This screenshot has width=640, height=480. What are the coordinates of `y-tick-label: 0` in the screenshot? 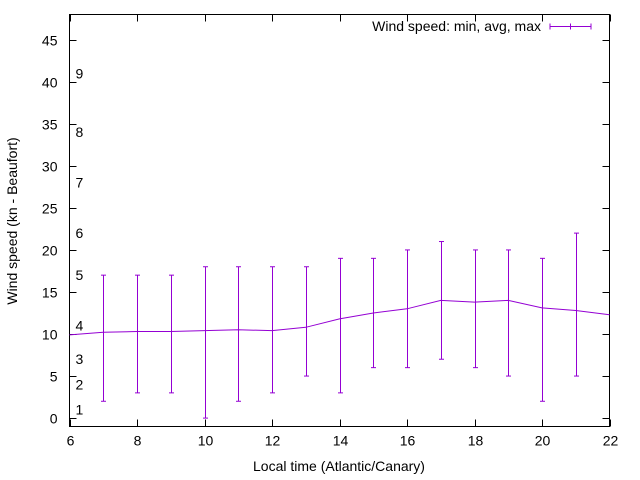 It's located at (54, 419).